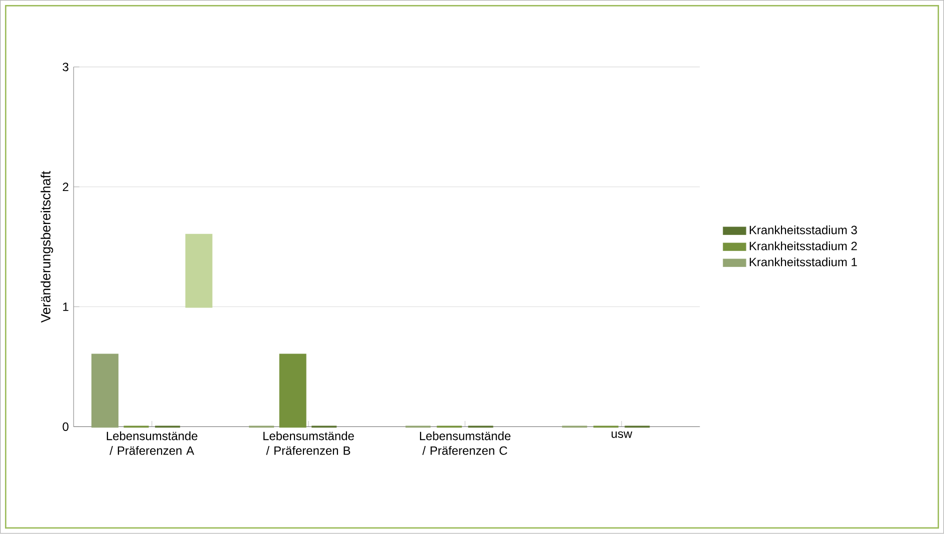  What do you see at coordinates (622, 435) in the screenshot?
I see `x-tick-label: usw` at bounding box center [622, 435].